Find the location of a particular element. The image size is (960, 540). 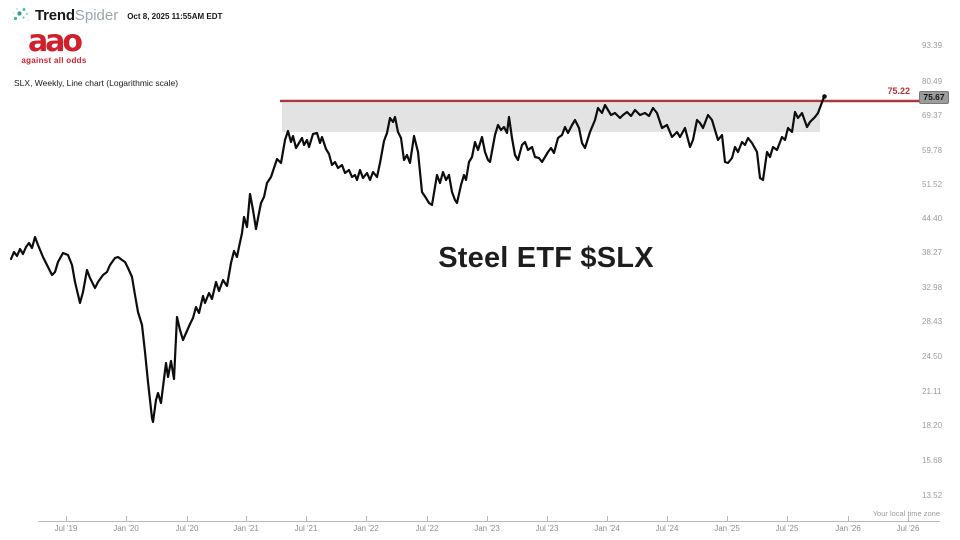

time-axis-label: Jul '22 is located at coordinates (427, 528).